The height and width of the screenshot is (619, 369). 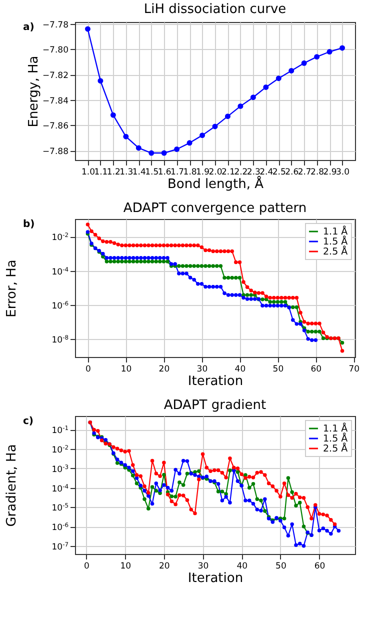 I want to click on y-tick-label: −7.80, so click(x=55, y=51).